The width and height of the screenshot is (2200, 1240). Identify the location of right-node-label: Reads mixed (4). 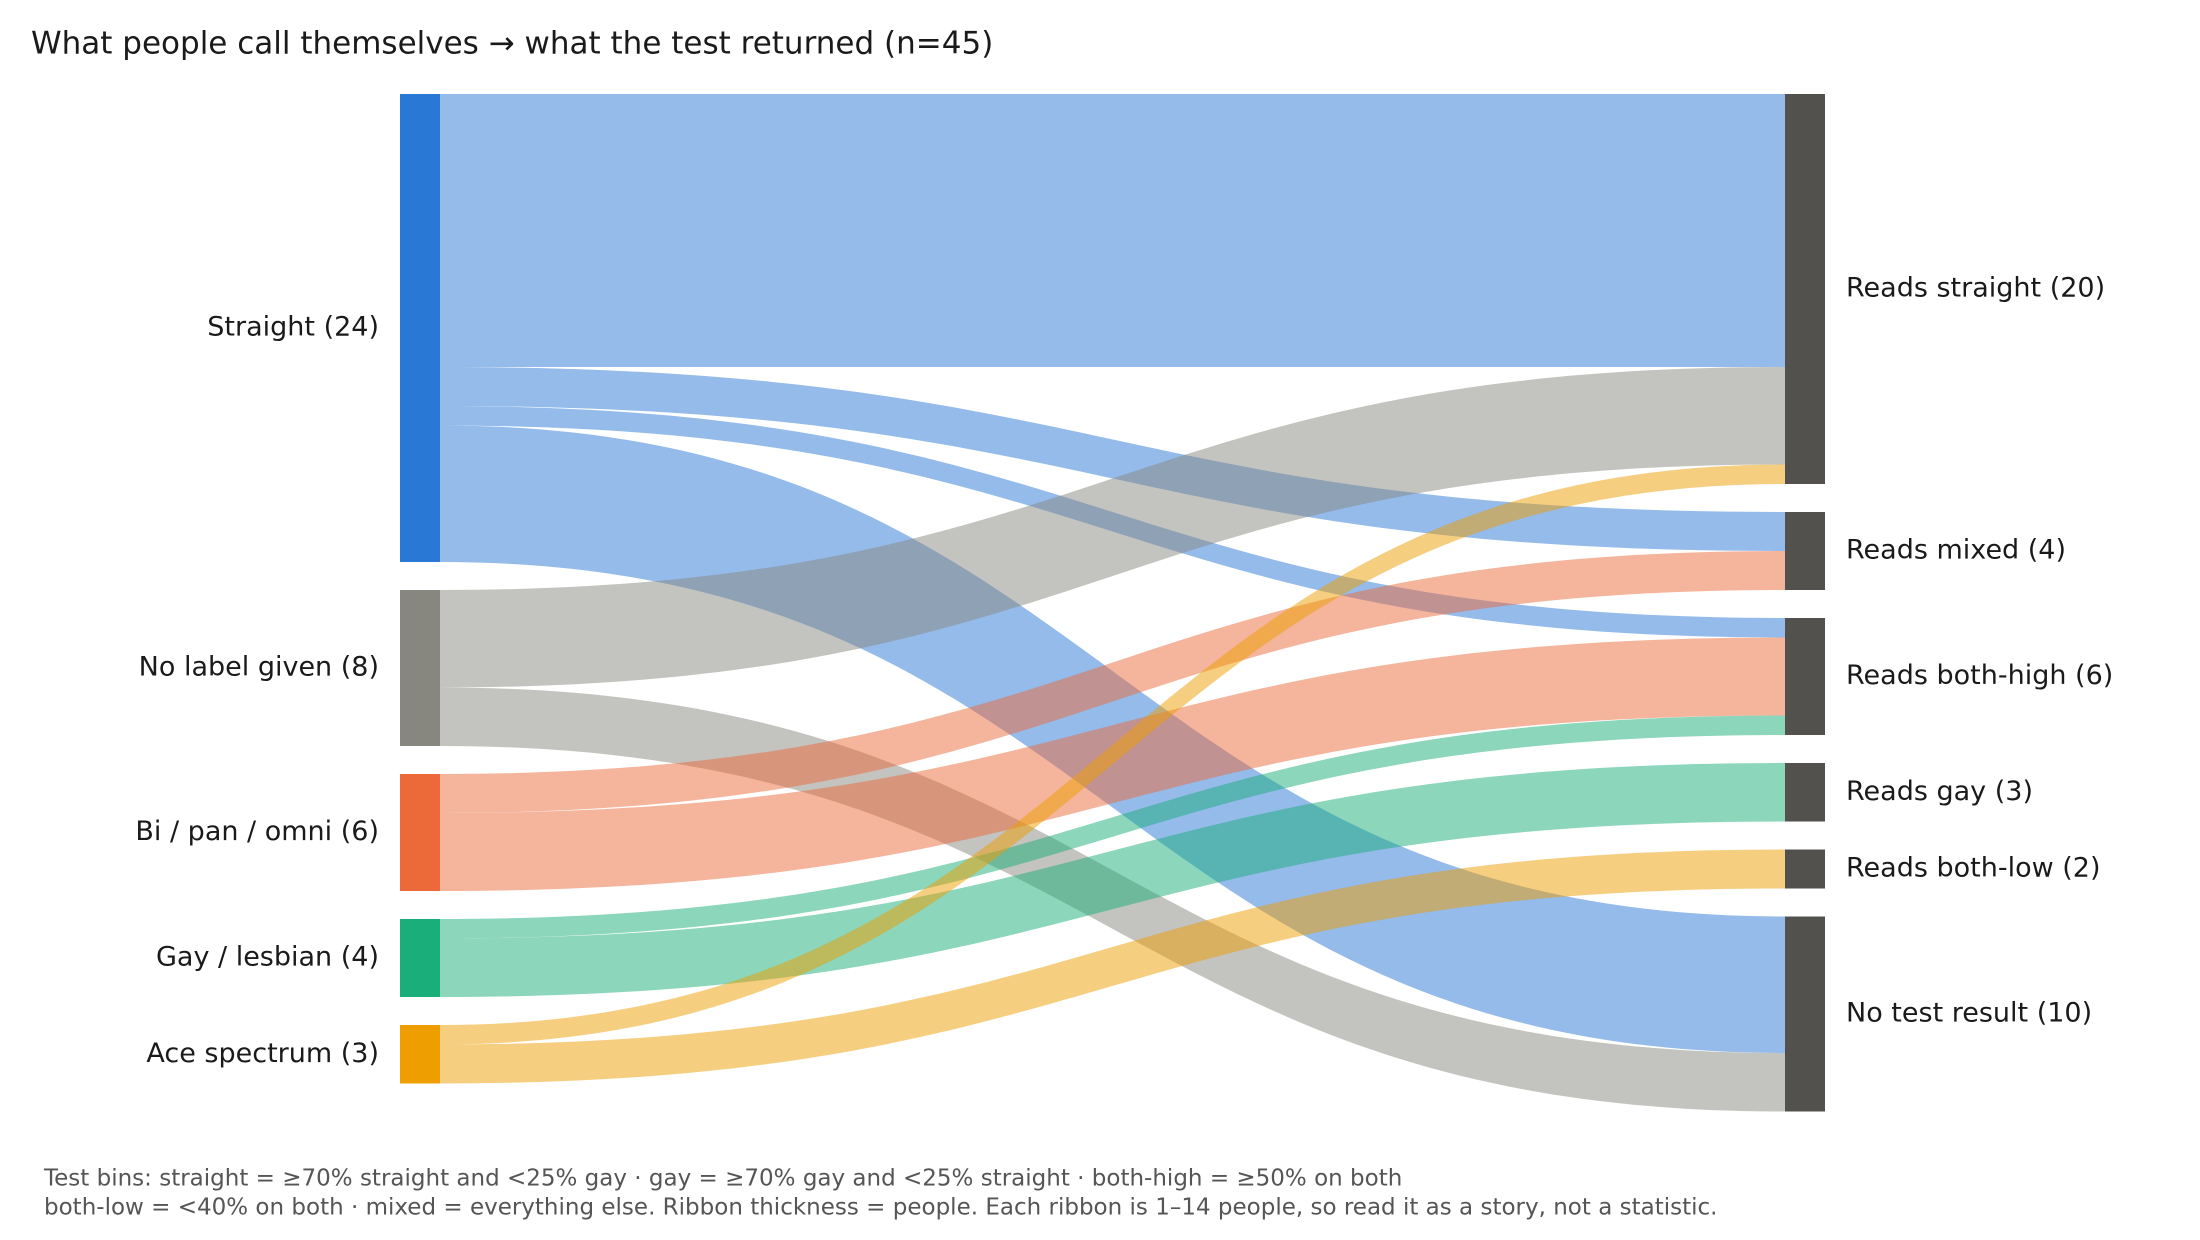
(1956, 550).